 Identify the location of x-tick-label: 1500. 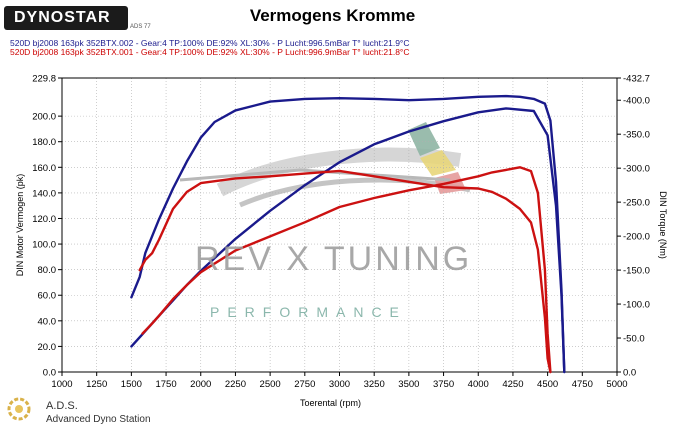
(131, 384).